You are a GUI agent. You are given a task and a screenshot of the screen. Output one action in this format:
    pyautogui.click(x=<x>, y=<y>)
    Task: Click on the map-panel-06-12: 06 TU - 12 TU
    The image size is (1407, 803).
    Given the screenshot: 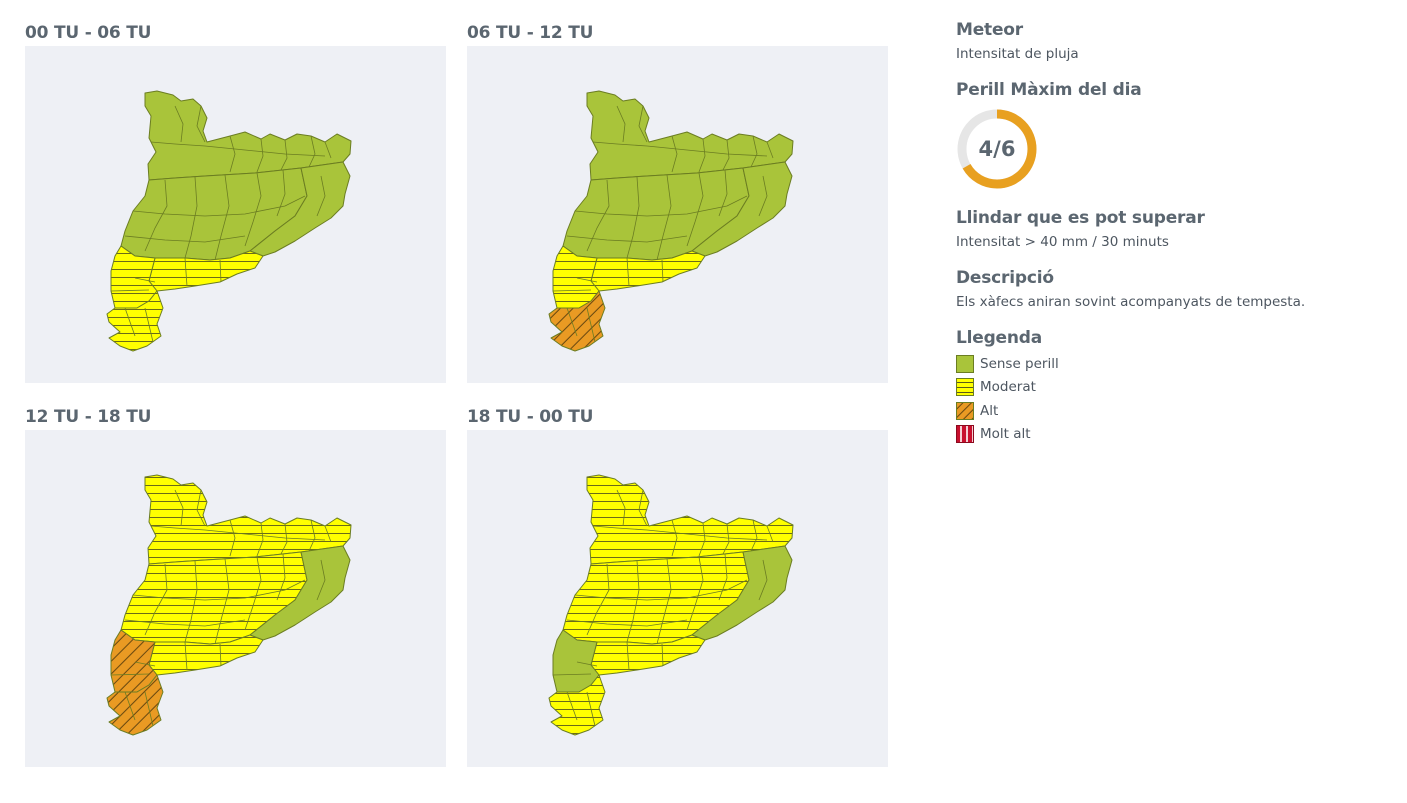 What is the action you would take?
    pyautogui.click(x=677, y=201)
    